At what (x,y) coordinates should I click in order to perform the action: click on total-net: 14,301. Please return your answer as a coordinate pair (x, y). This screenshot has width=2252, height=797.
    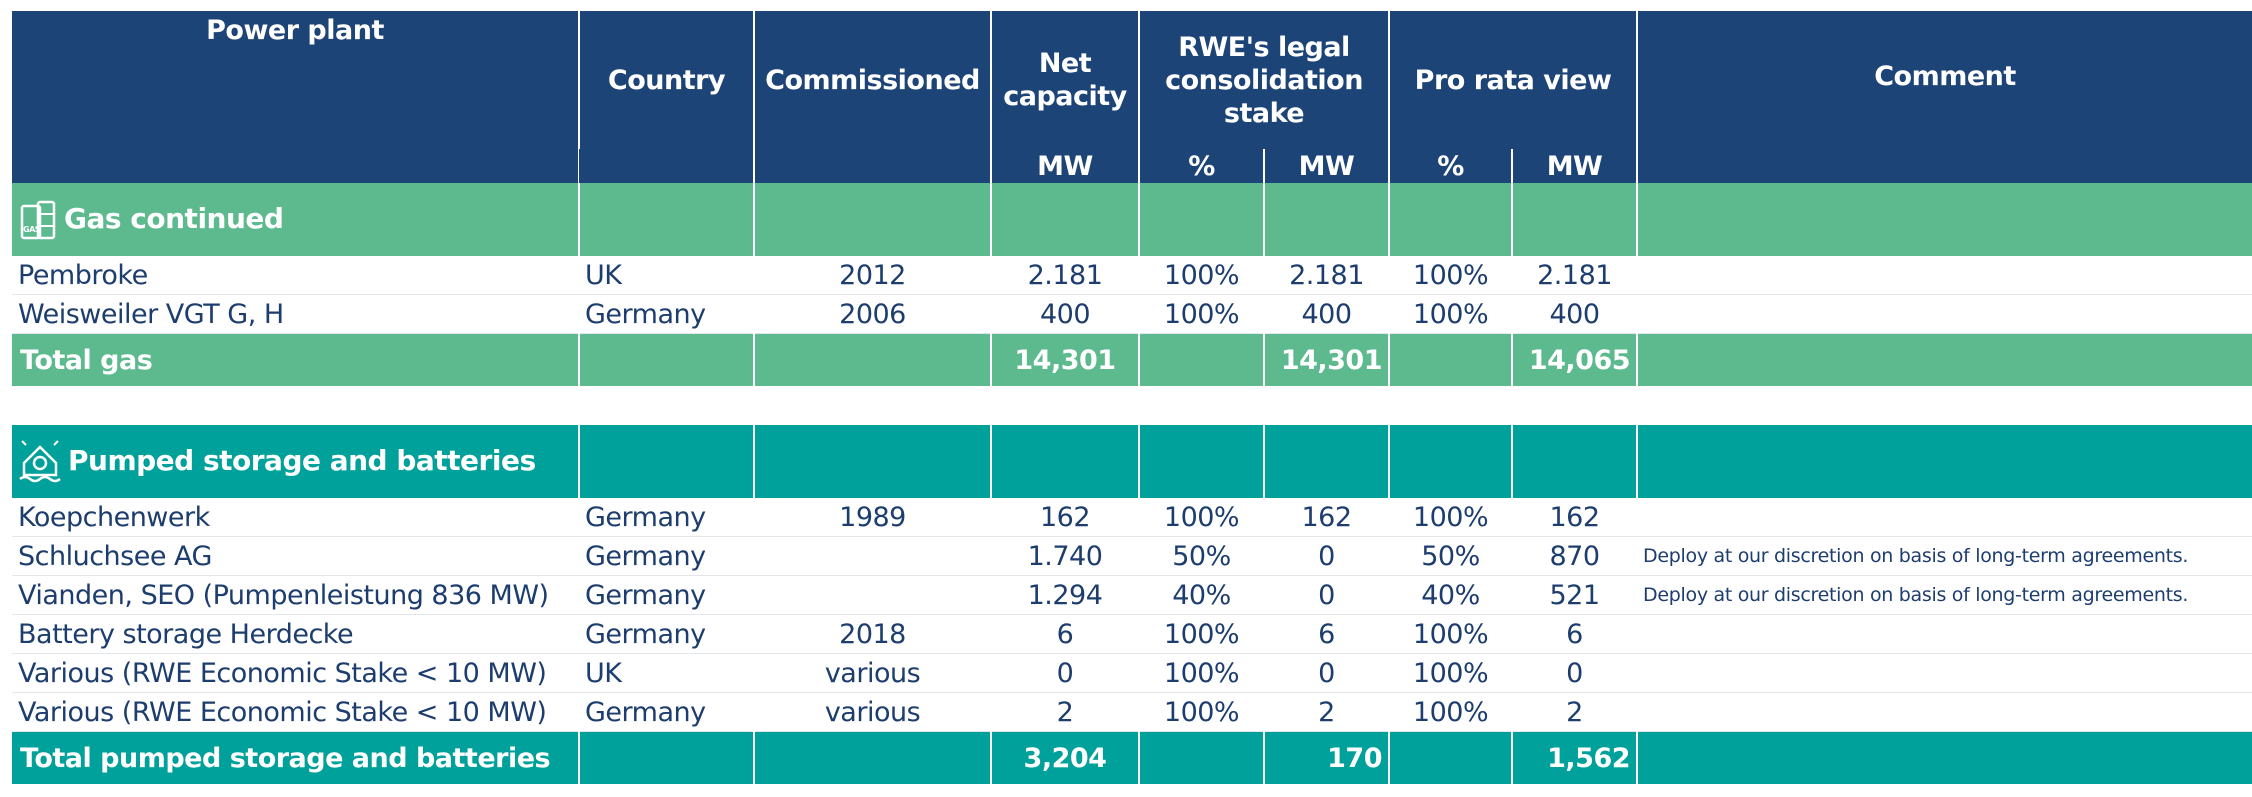
    Looking at the image, I should click on (1064, 359).